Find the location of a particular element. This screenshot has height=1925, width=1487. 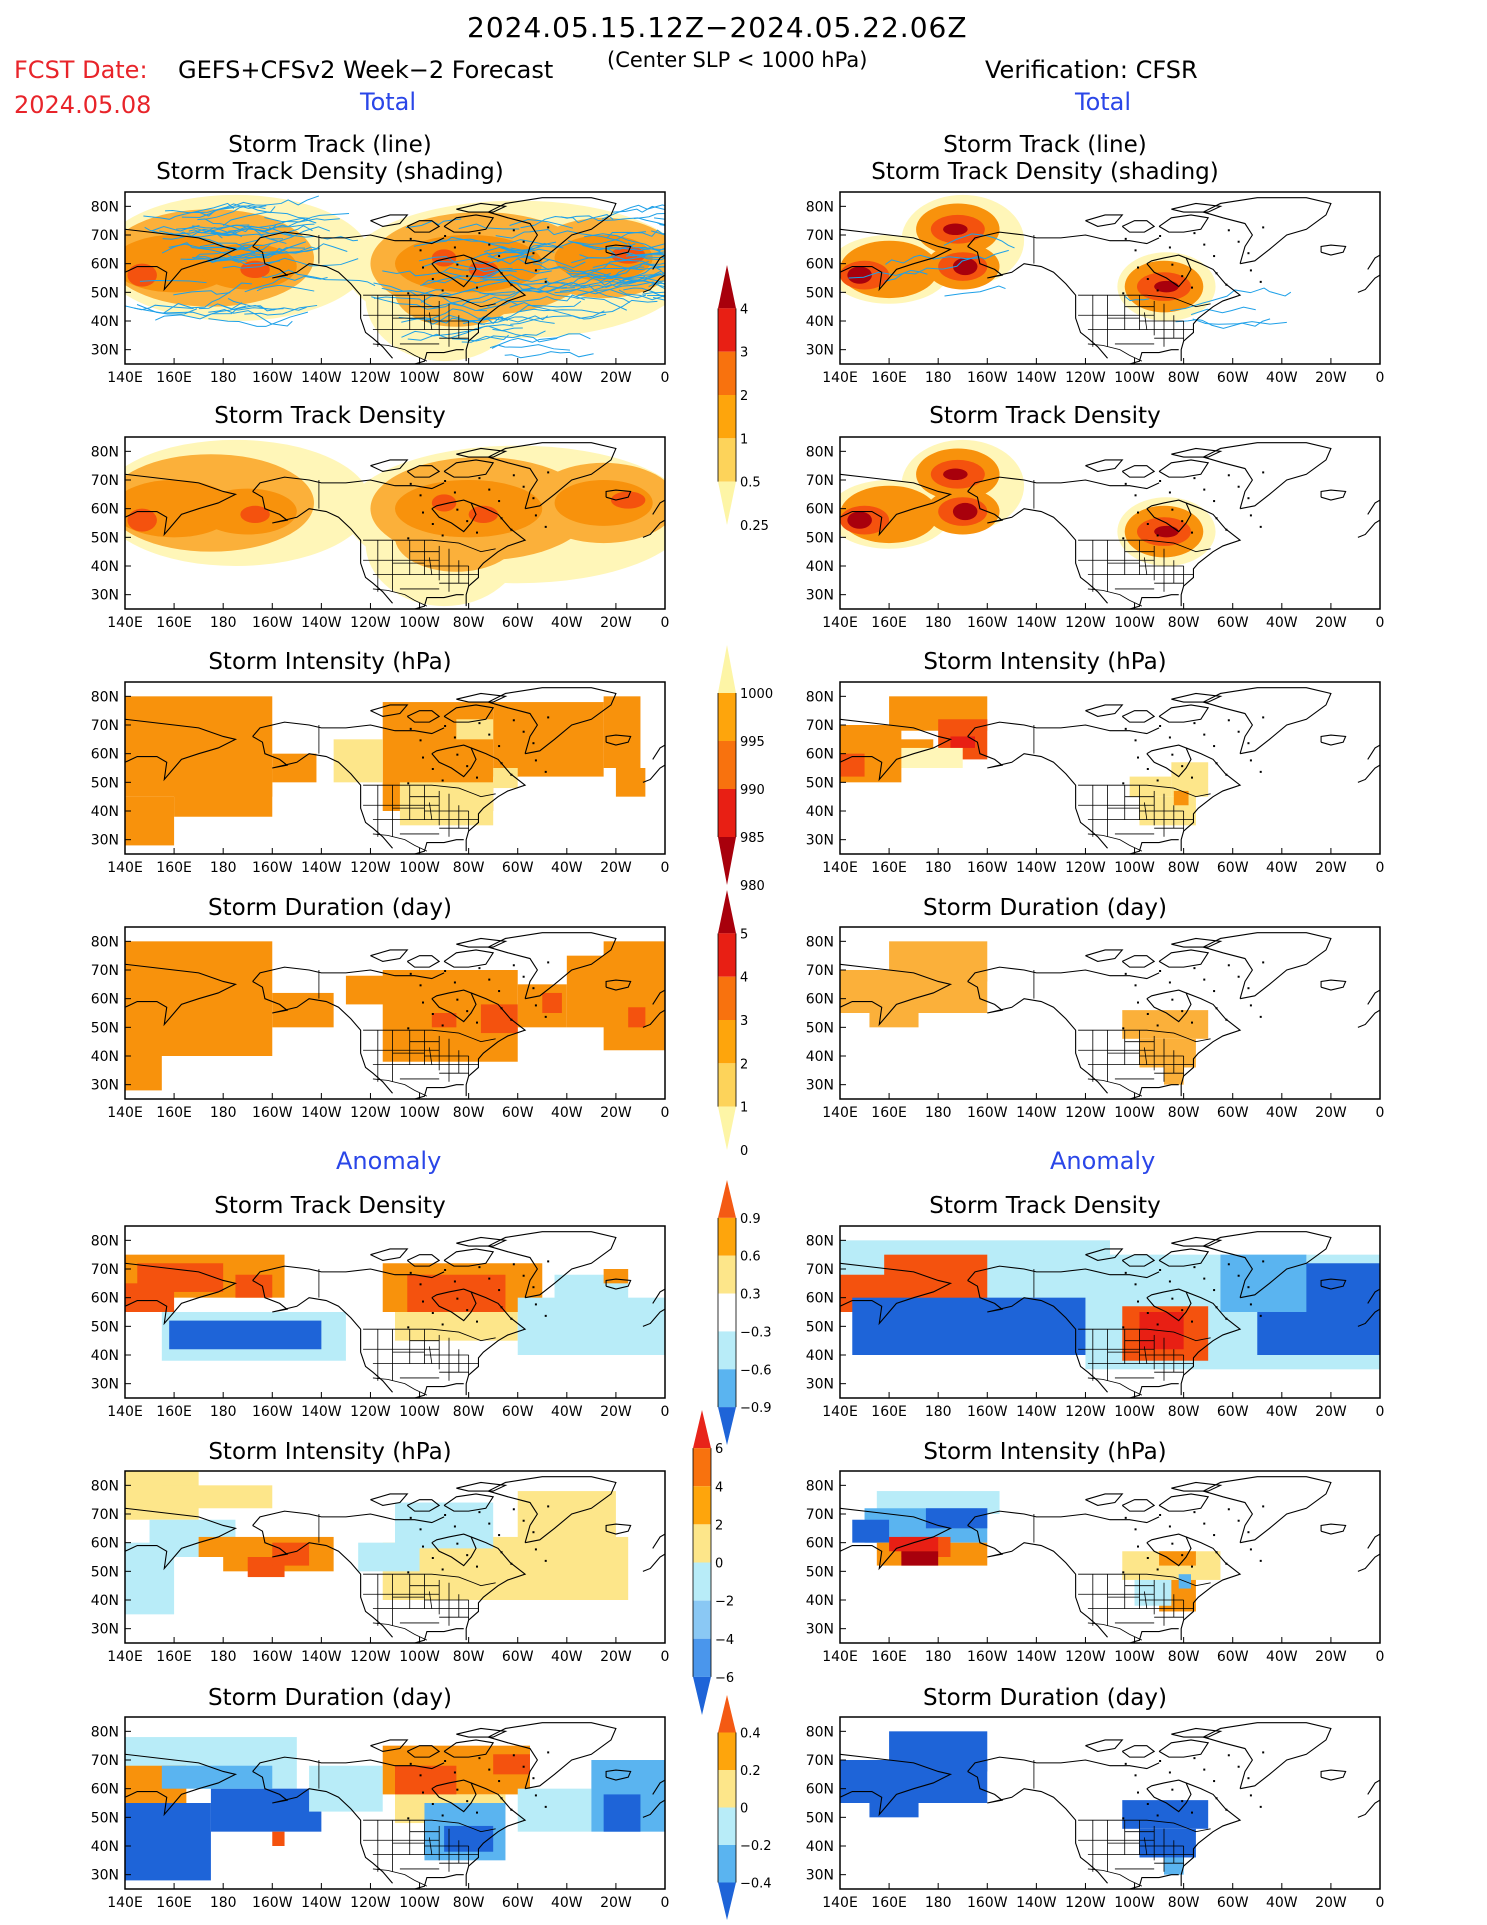

colorbar-label: −0.6 is located at coordinates (756, 1370).